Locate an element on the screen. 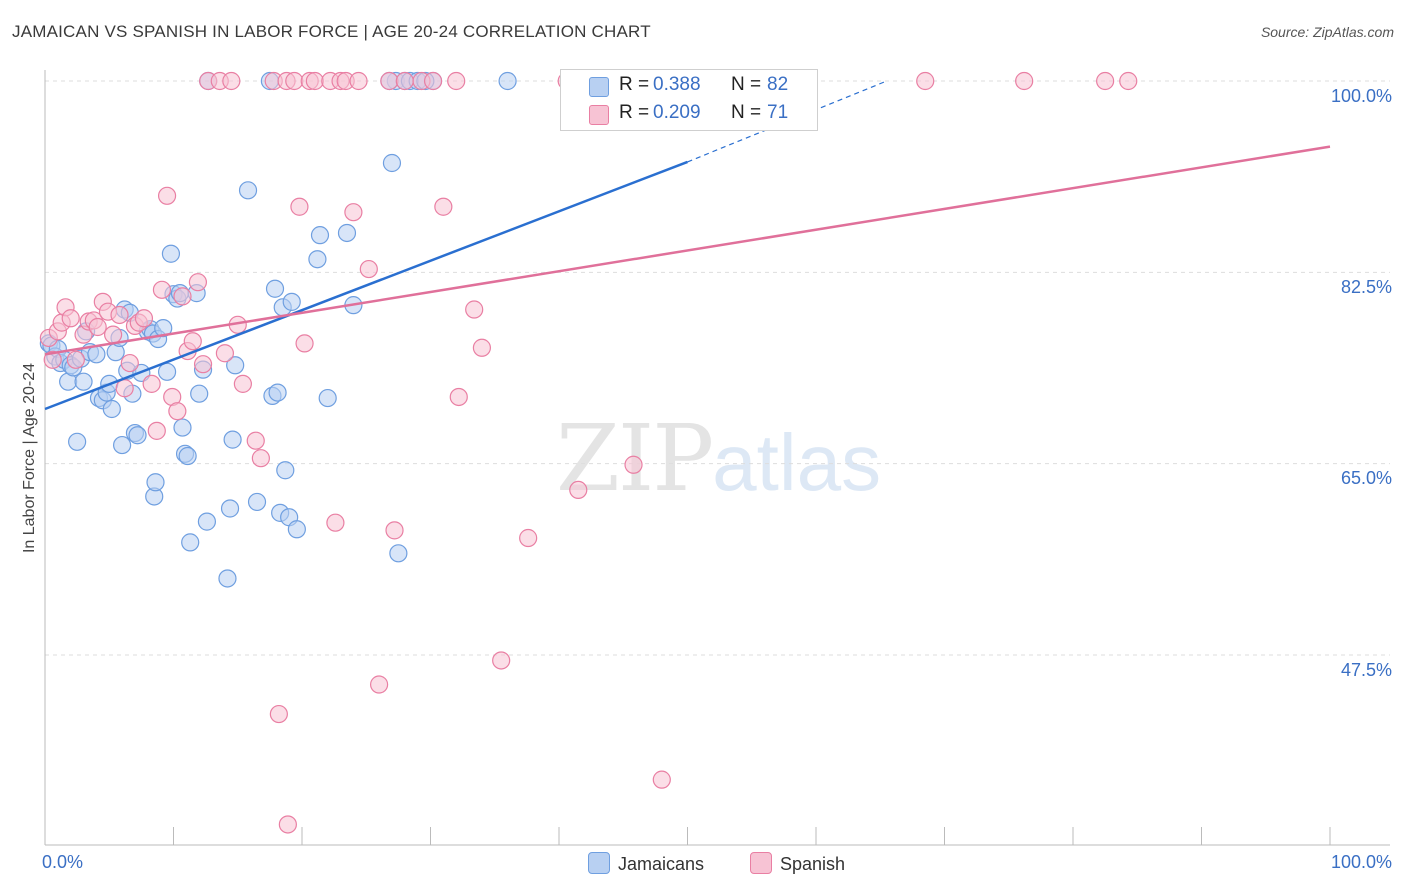 This screenshot has height=892, width=1406. legend: R = 0.388 N = 82 R = 0.209 N = 71 is located at coordinates (689, 100).